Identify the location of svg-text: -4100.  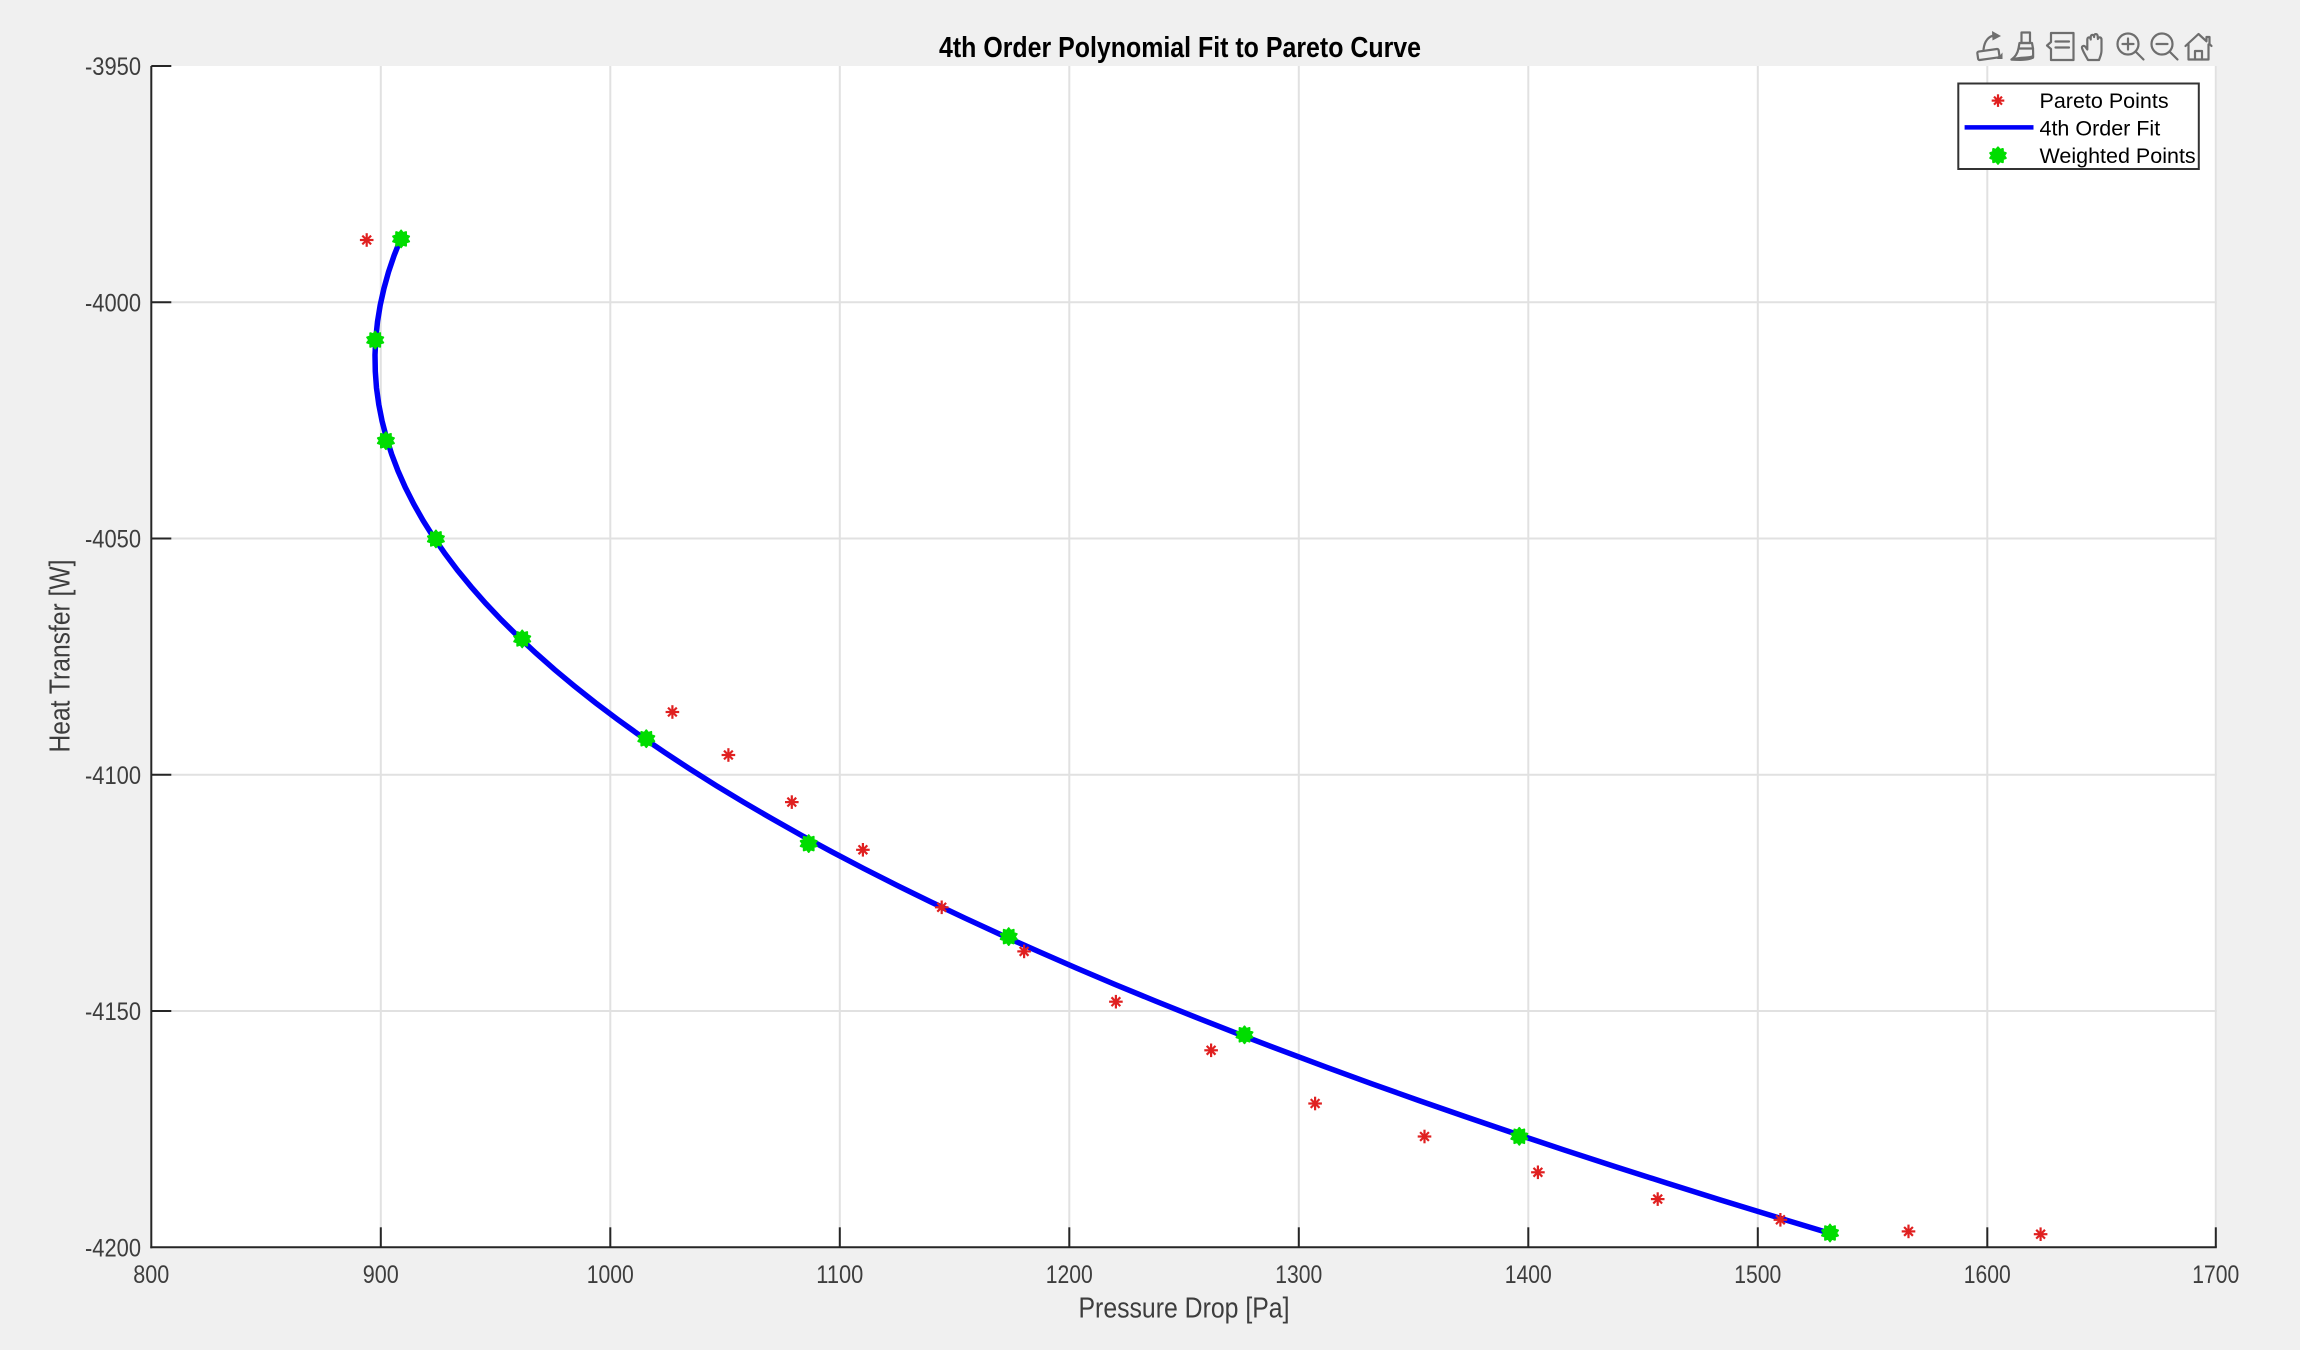
(113, 776).